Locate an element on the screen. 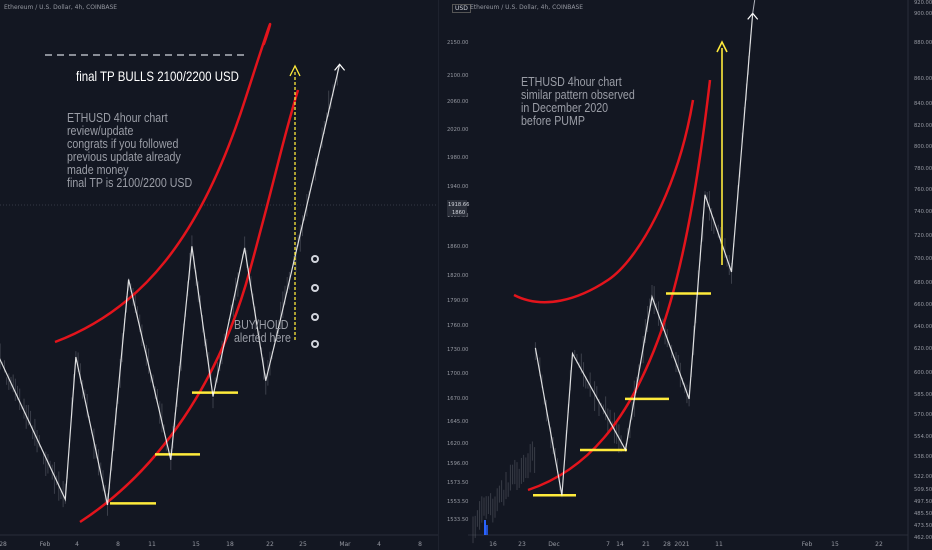  y-tick-label: 585.00 is located at coordinates (923, 395).